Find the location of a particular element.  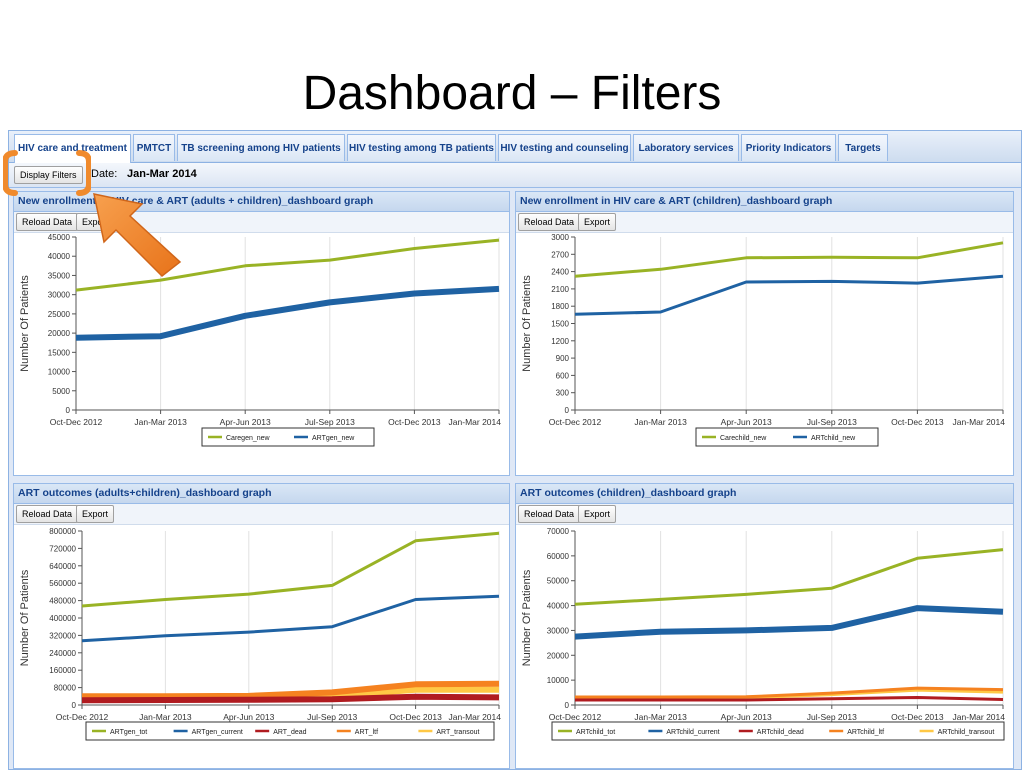

y-tick-label: 35000 is located at coordinates (59, 275).